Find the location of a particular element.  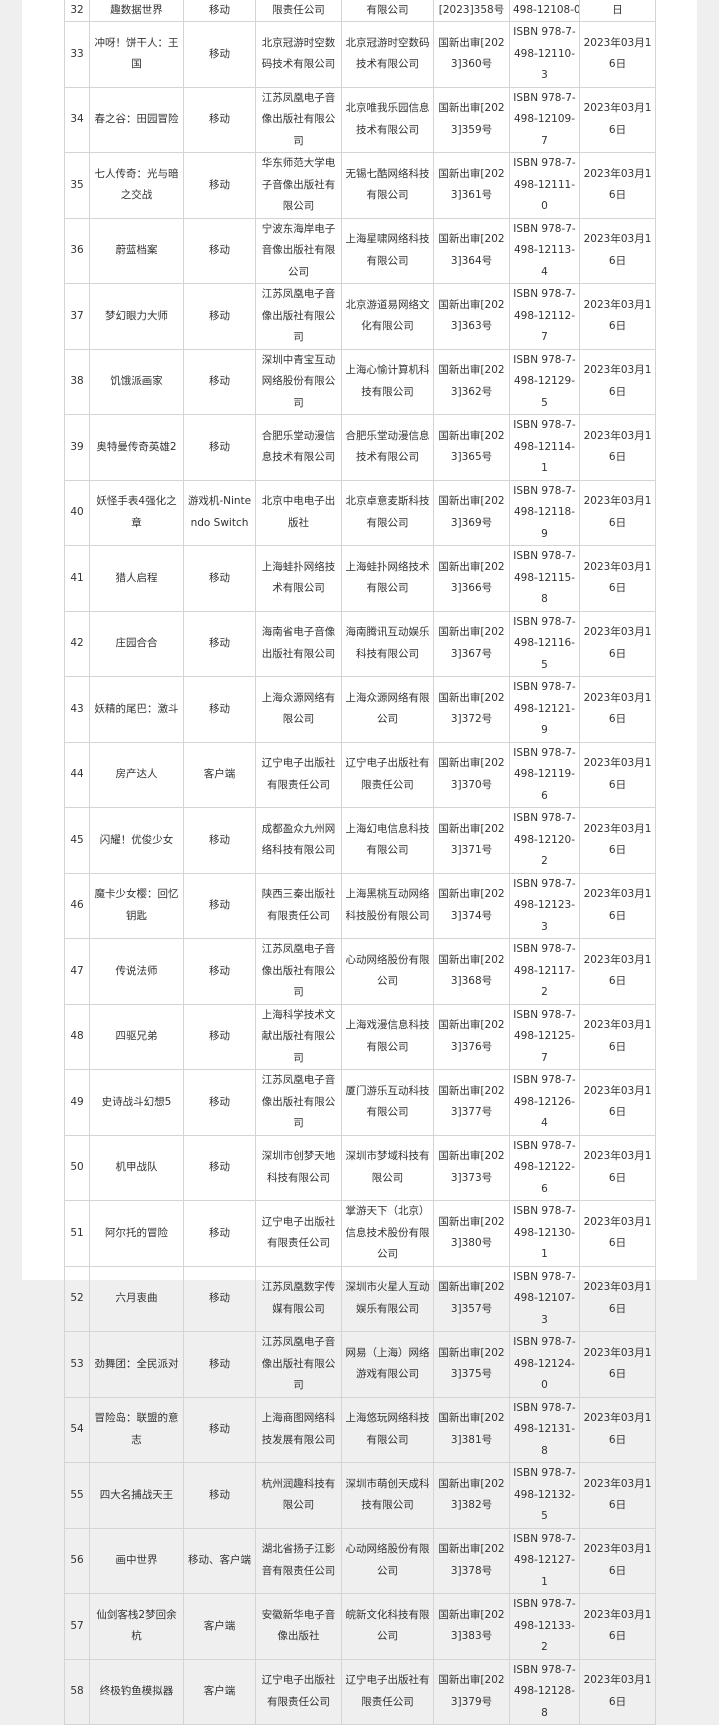

isbn: ISBN 978-7-498-12113-4 is located at coordinates (544, 250).